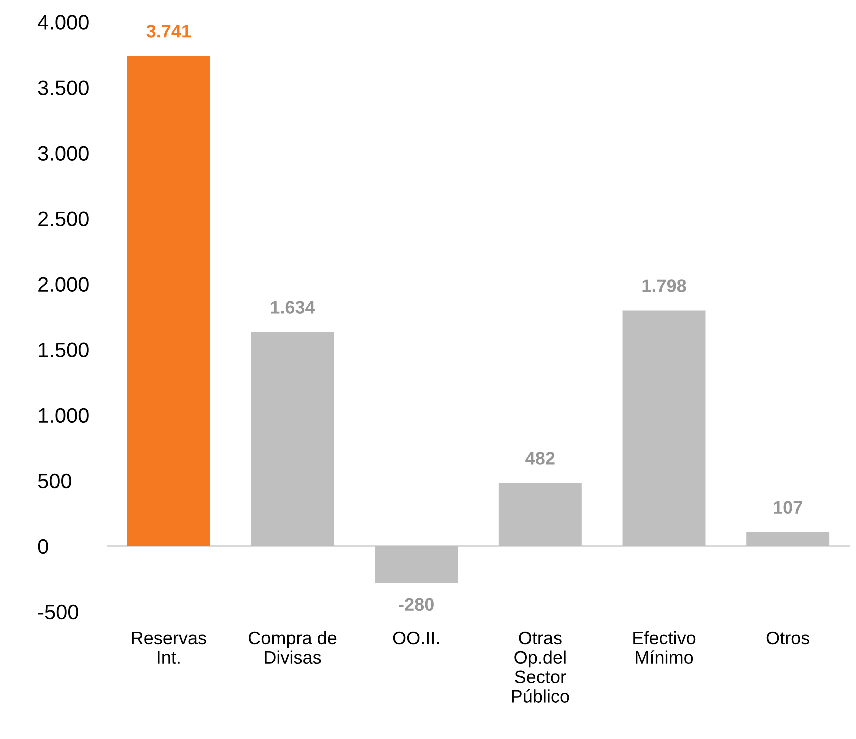  I want to click on y-tick-label: 1.000, so click(64, 416).